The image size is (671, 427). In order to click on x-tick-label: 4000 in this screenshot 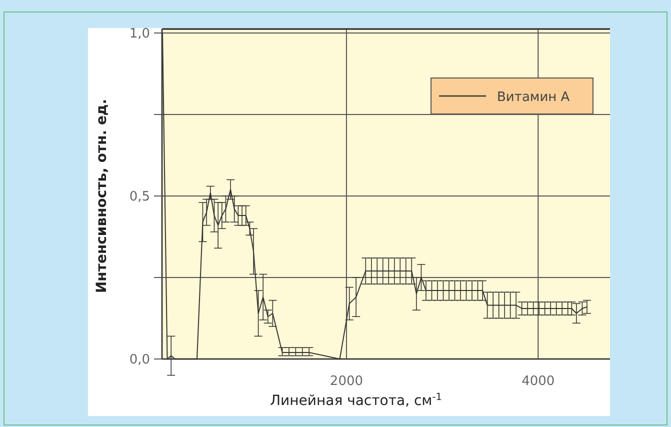, I will do `click(538, 381)`.